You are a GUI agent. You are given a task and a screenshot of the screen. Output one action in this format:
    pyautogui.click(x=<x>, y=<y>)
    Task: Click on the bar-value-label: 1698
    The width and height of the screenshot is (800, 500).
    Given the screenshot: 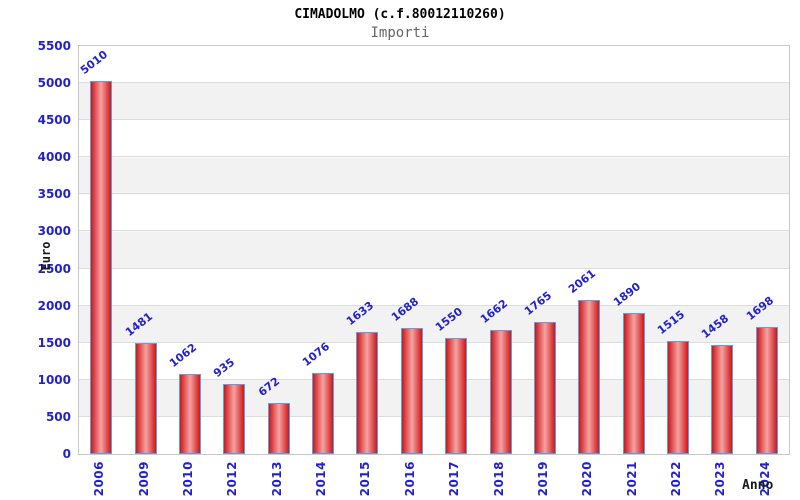 What is the action you would take?
    pyautogui.click(x=759, y=308)
    